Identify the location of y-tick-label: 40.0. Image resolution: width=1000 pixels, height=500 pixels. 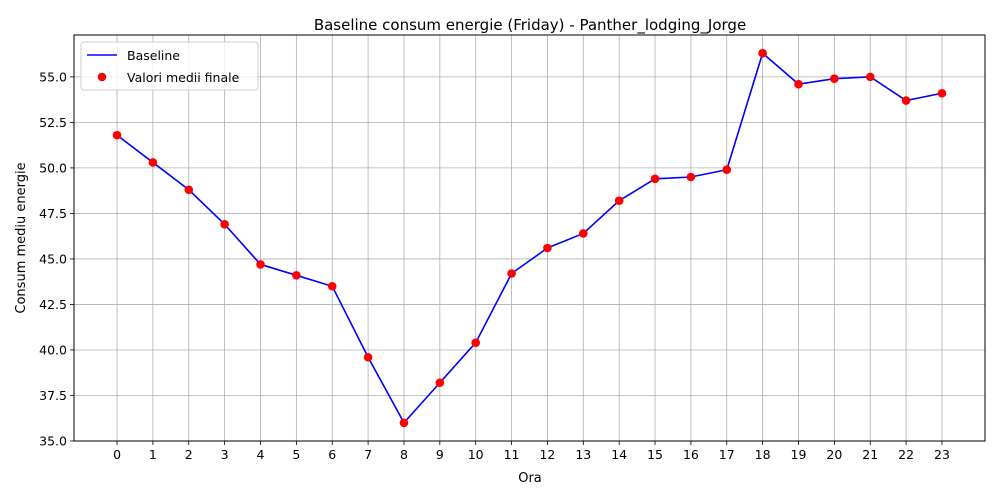
(53, 349).